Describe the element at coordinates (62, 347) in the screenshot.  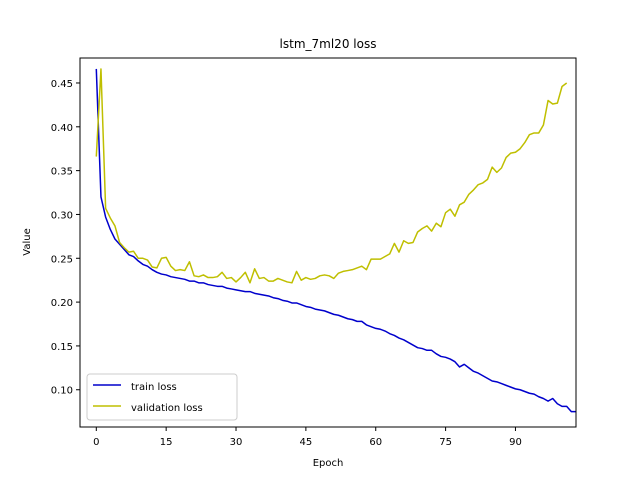
I see `y-tick-label: 0.15` at that location.